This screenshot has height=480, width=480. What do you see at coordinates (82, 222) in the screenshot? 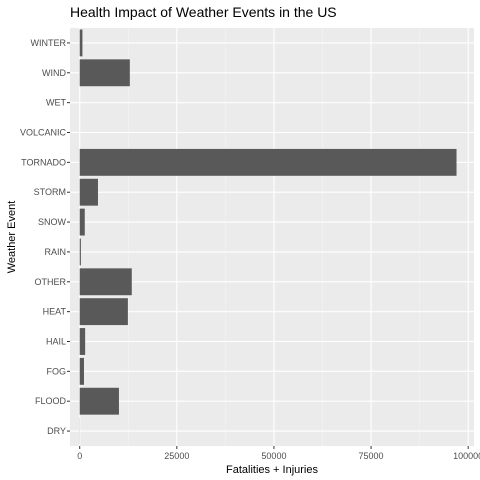
I see `bar-snow` at bounding box center [82, 222].